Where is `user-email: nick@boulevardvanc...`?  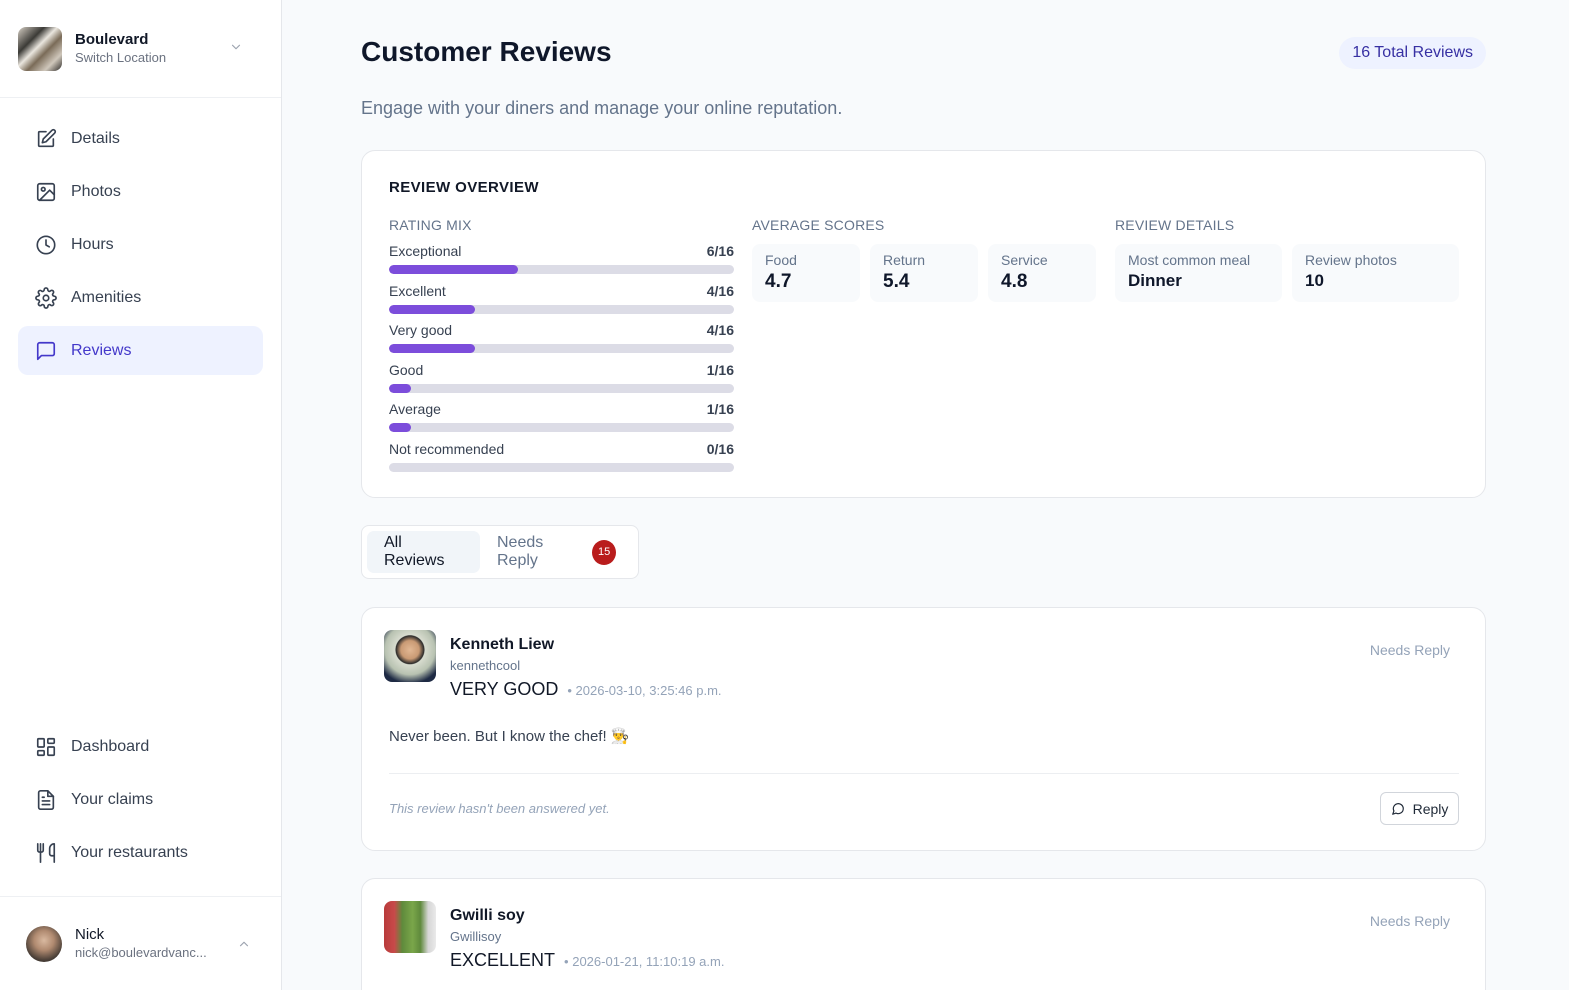 user-email: nick@boulevardvanc... is located at coordinates (141, 952).